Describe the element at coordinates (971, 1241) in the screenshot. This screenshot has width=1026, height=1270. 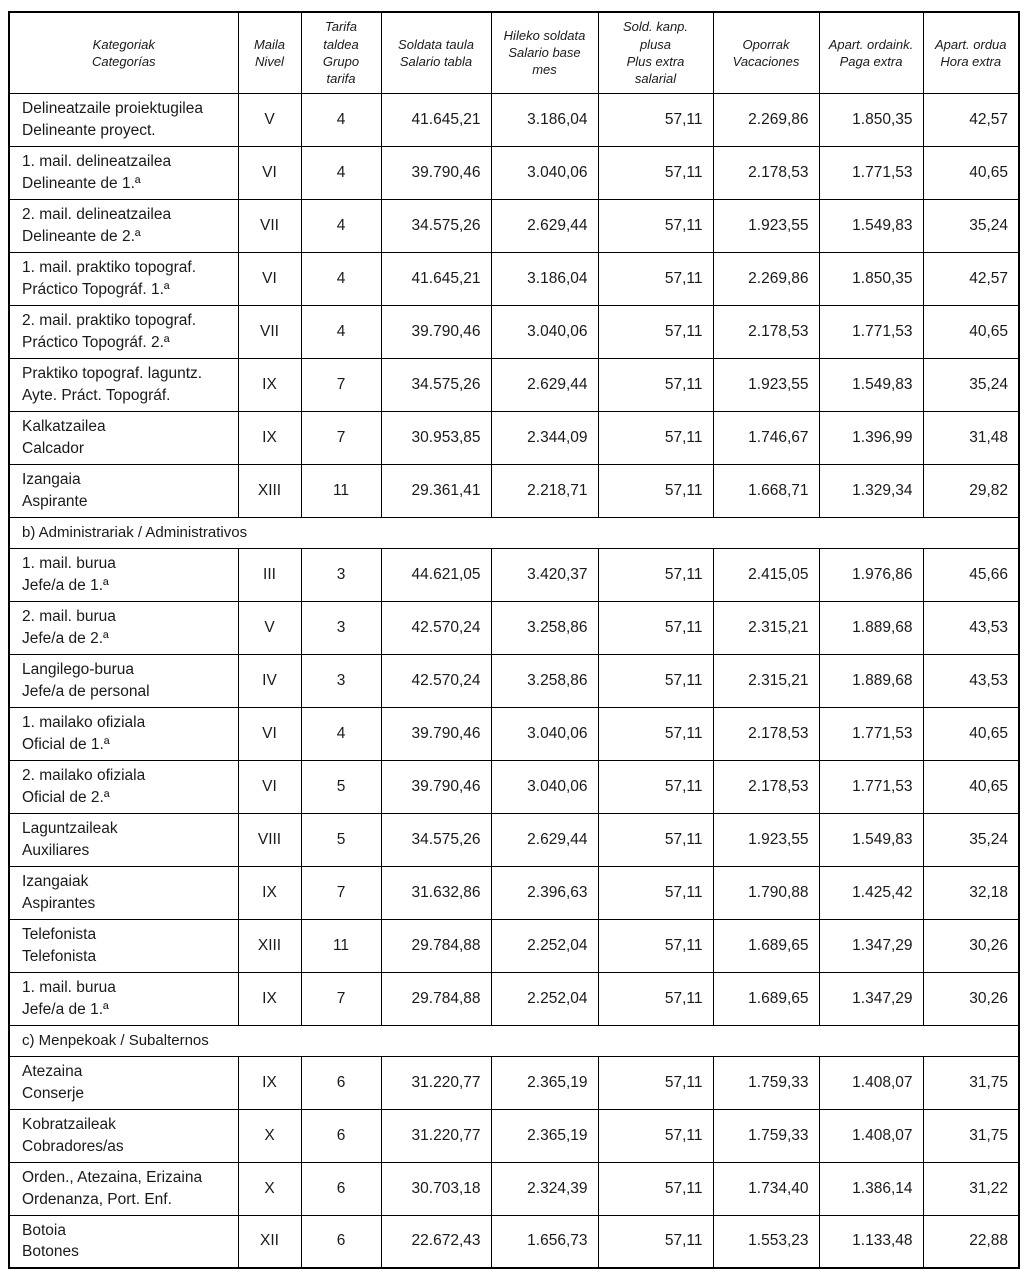
I see `value-cell: 22,88` at that location.